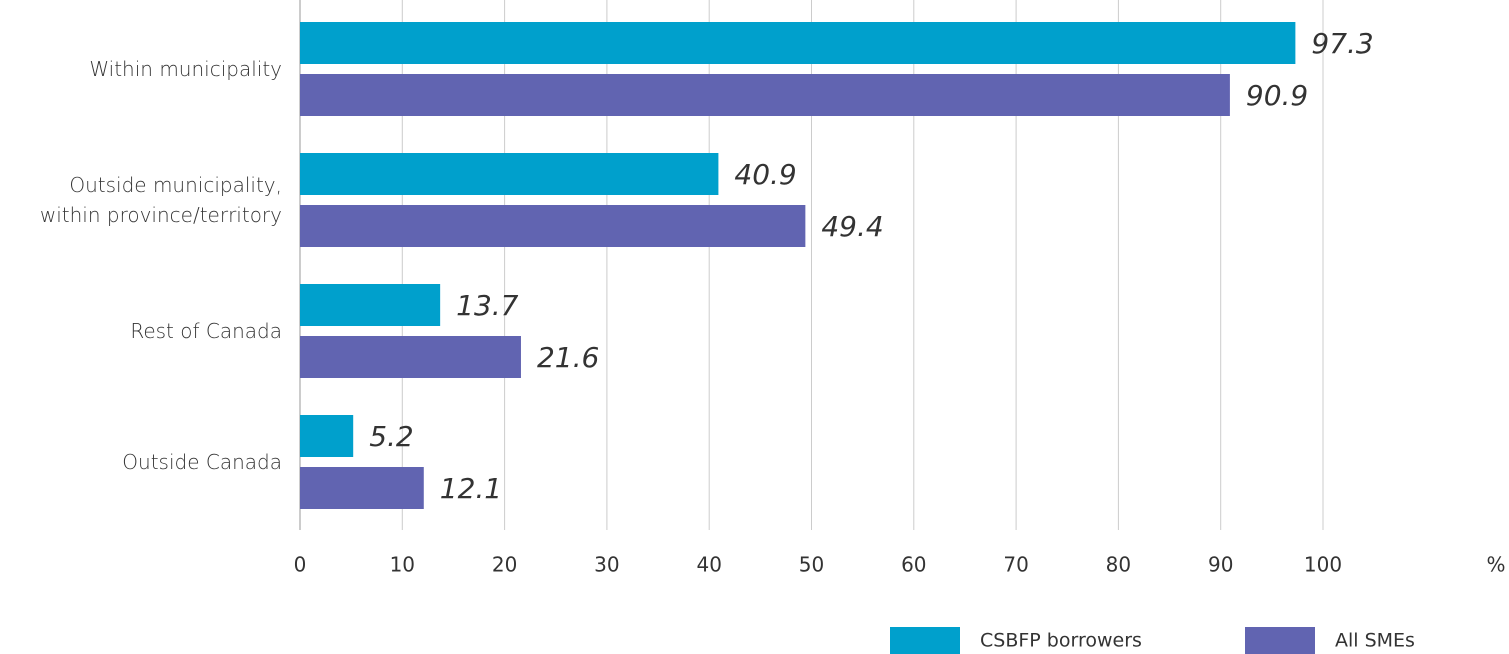 This screenshot has width=1509, height=654. What do you see at coordinates (402, 565) in the screenshot?
I see `x-tick-label: 10` at bounding box center [402, 565].